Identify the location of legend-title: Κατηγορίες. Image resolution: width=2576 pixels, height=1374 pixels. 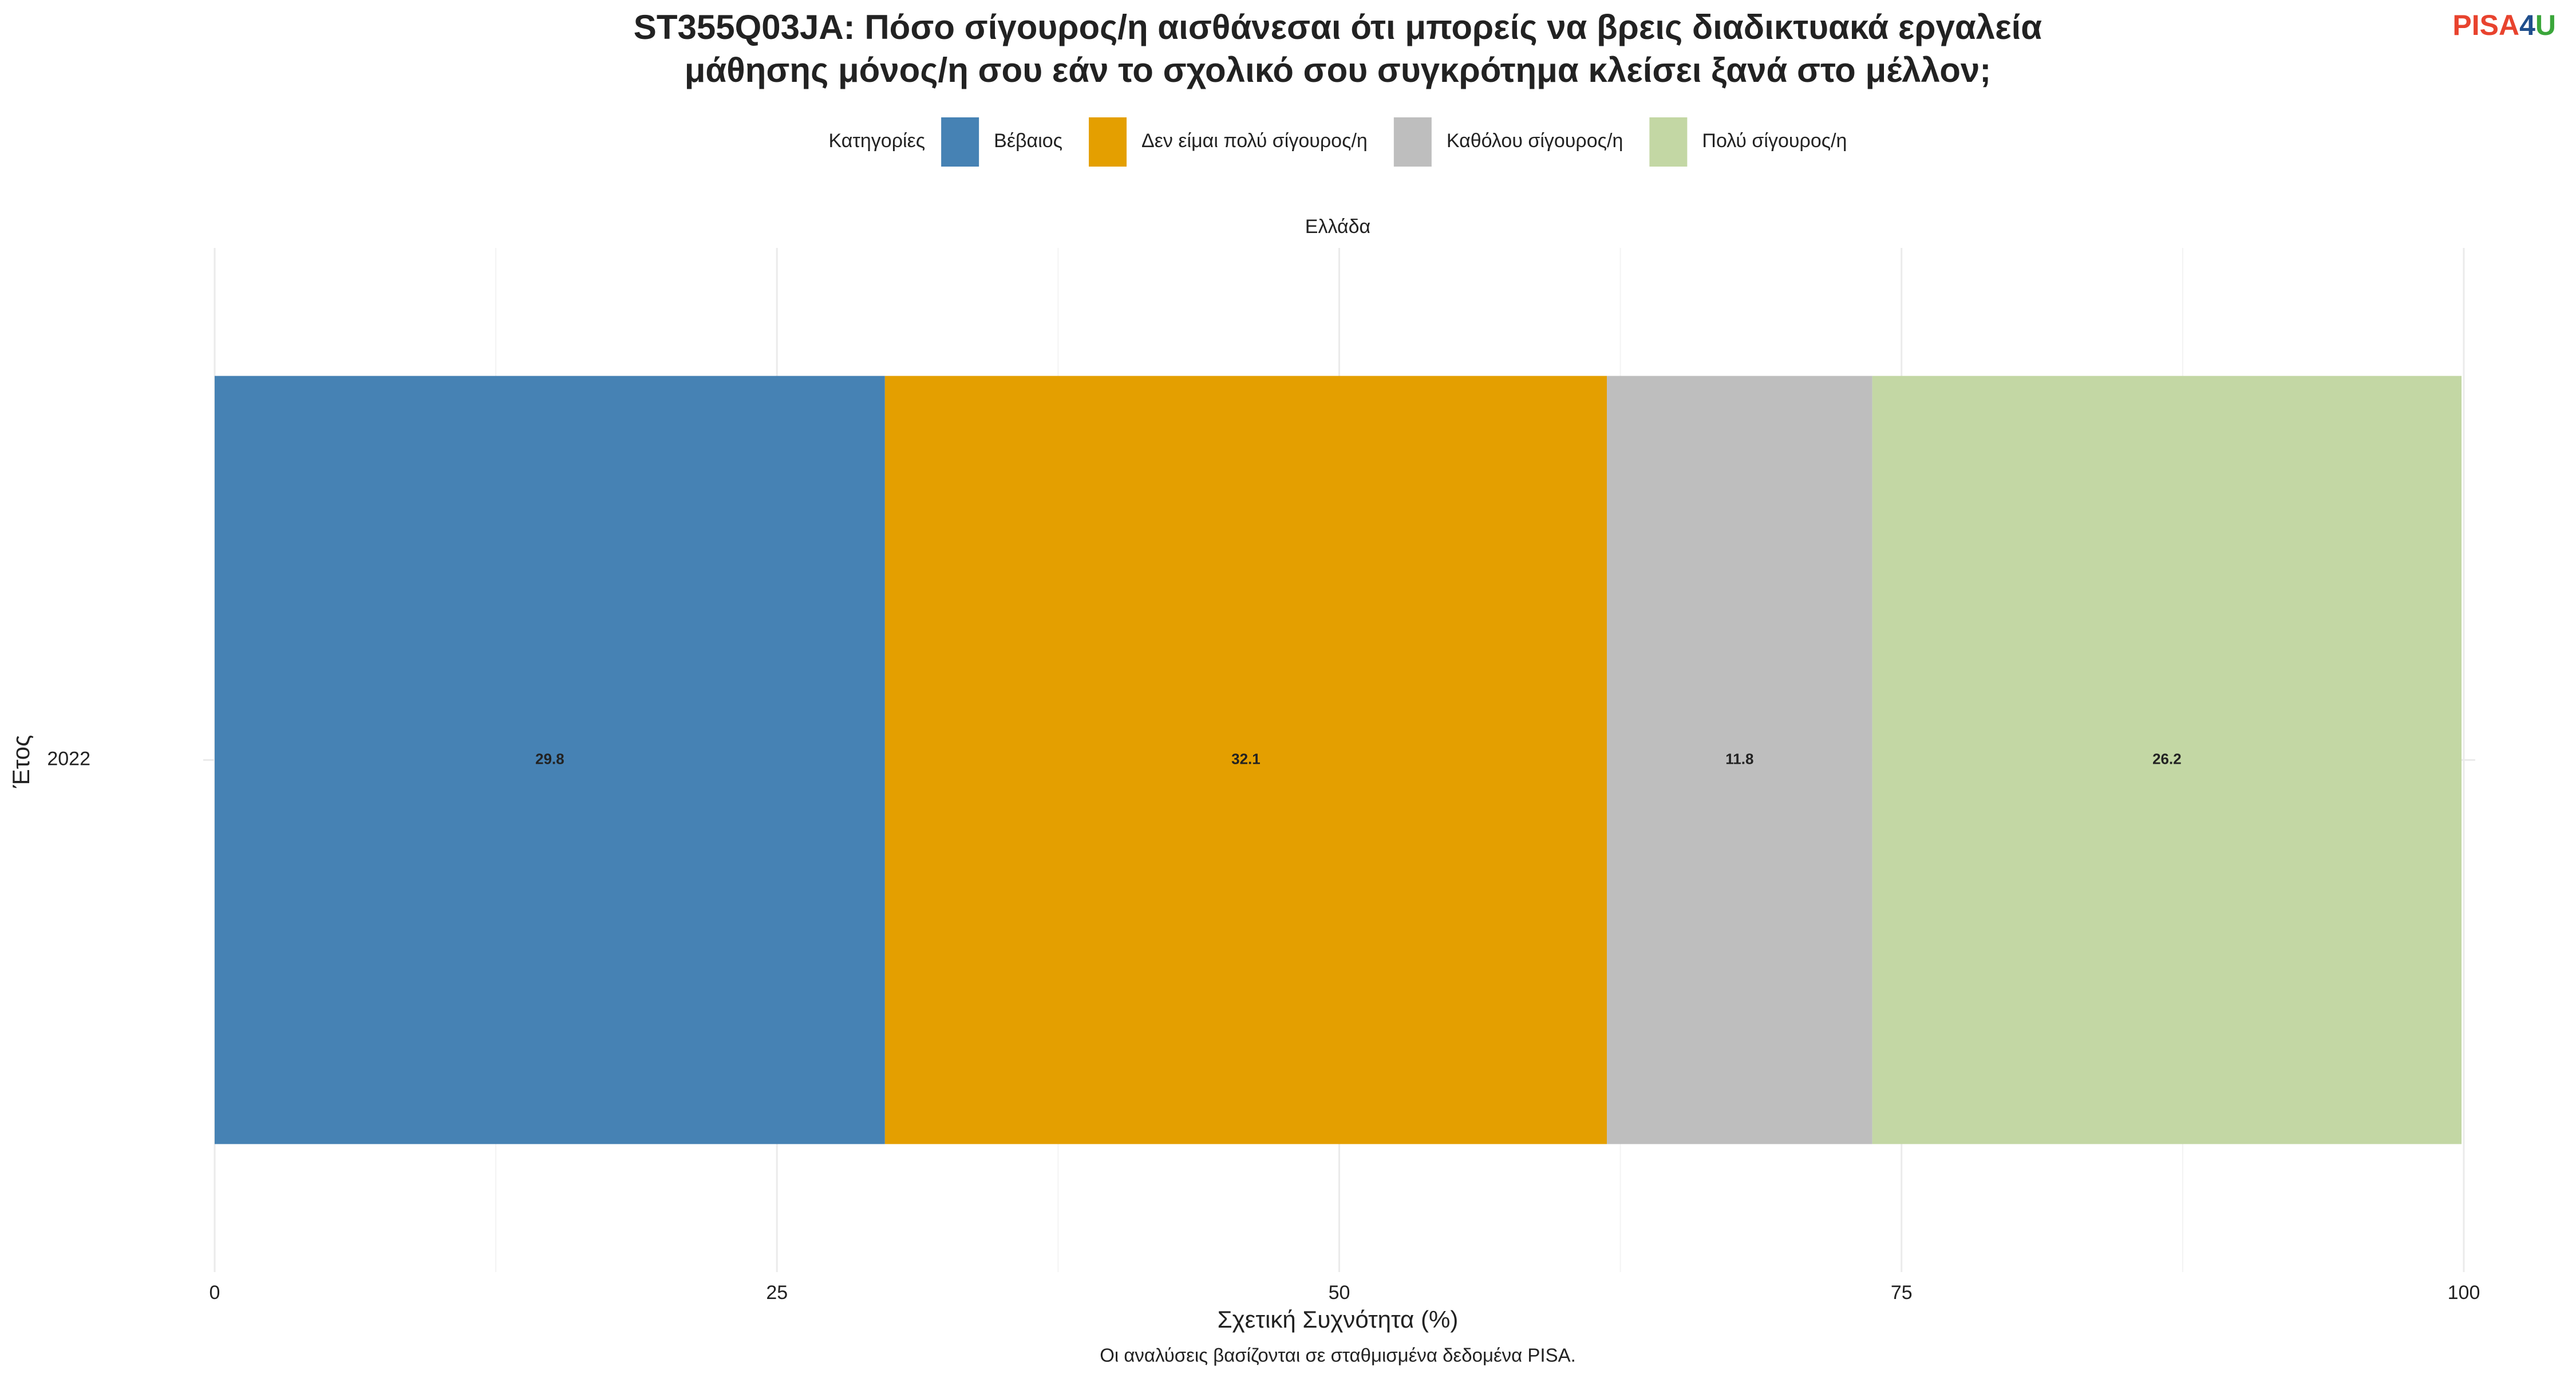
(877, 141).